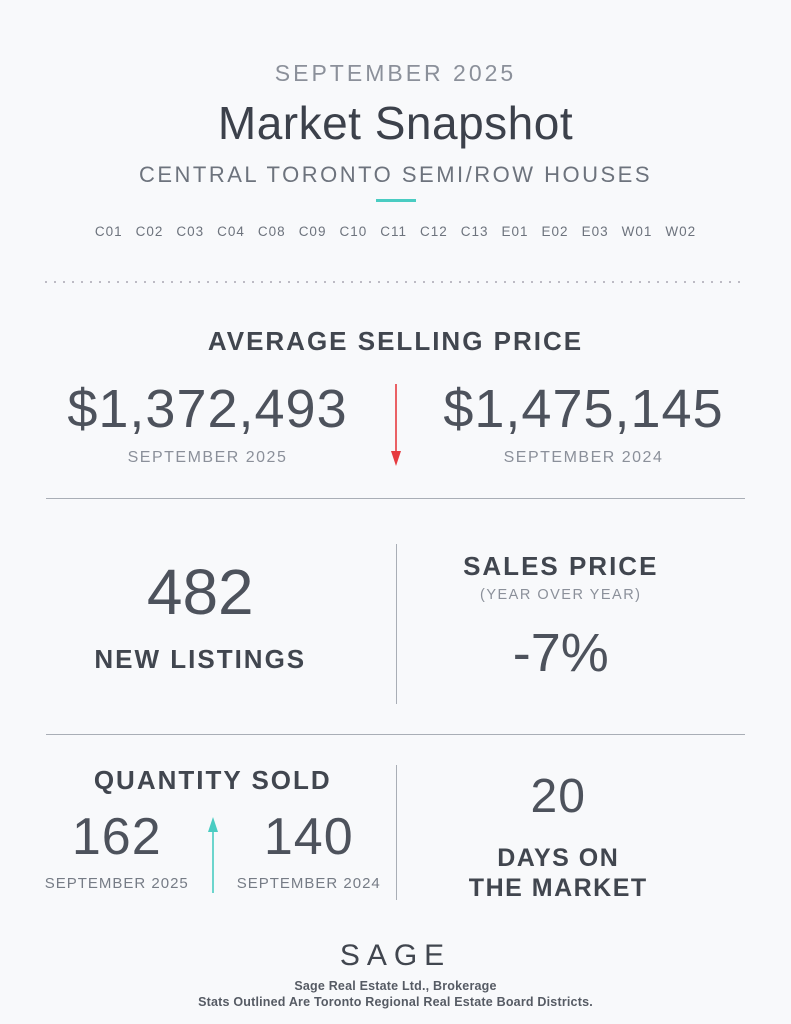 The height and width of the screenshot is (1024, 791). I want to click on quantity-increase-arrow-icon, so click(212, 854).